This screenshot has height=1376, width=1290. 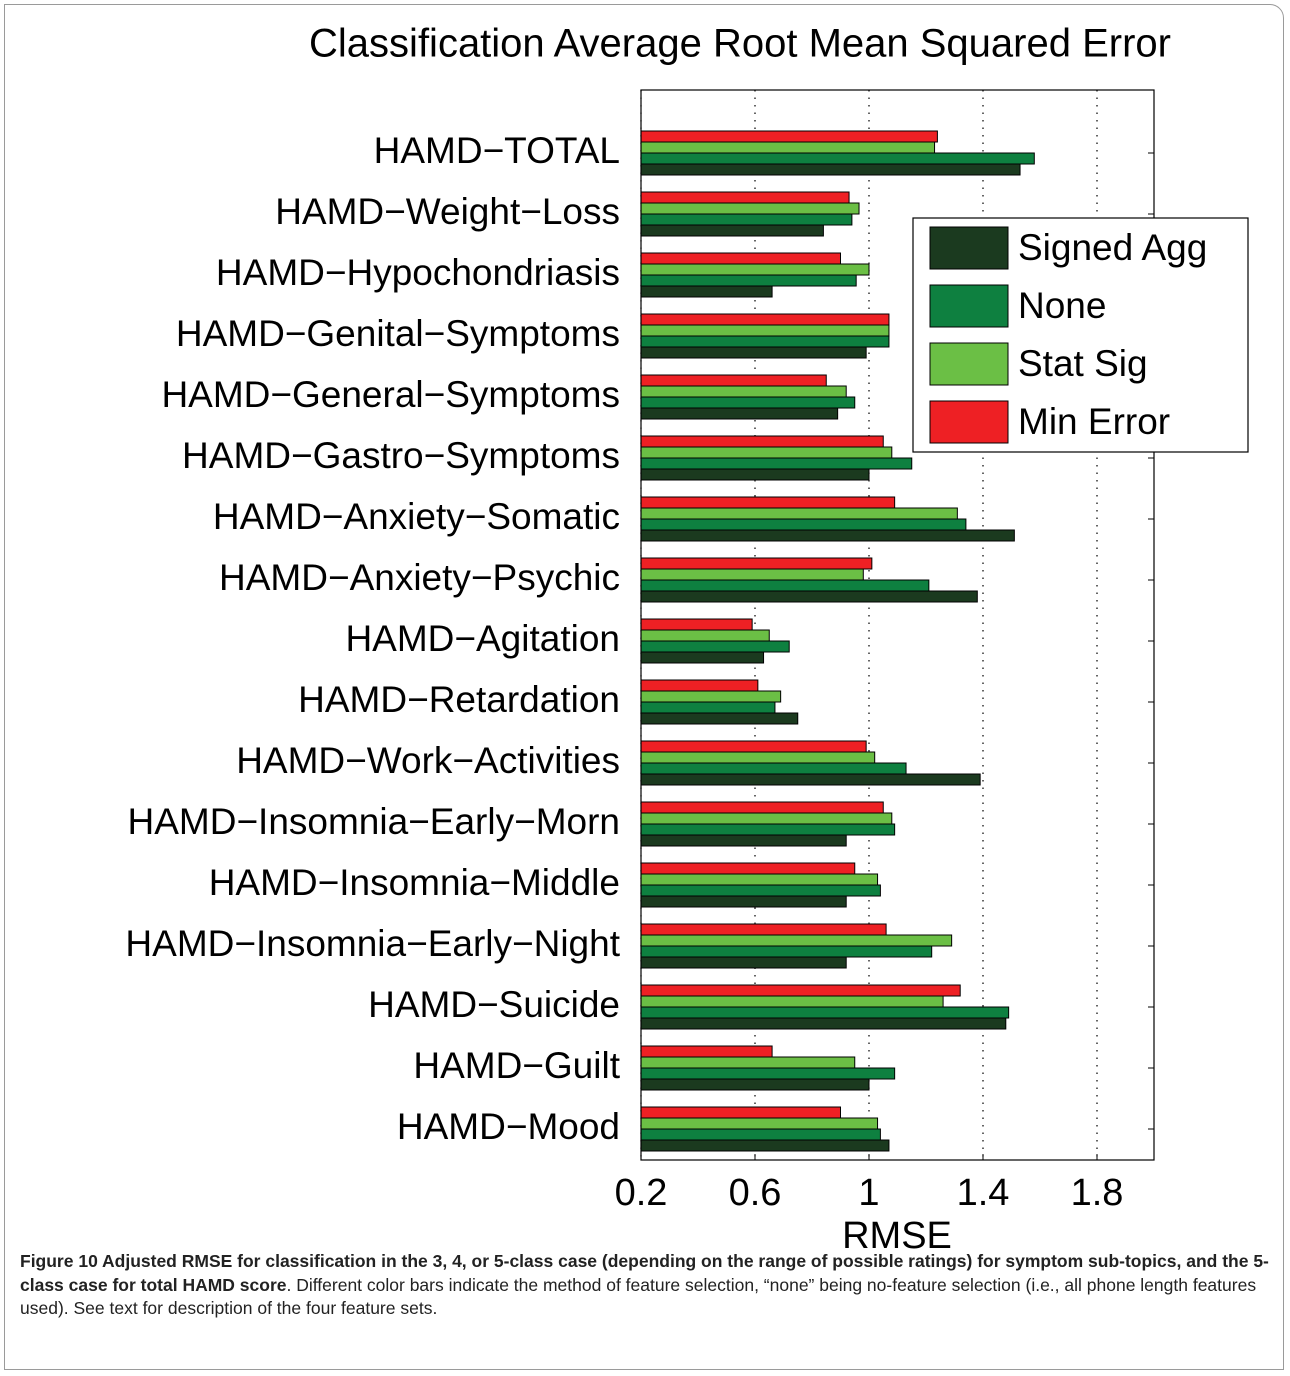 I want to click on y-tick-label: HAMD−General−Symptoms, so click(x=390, y=394).